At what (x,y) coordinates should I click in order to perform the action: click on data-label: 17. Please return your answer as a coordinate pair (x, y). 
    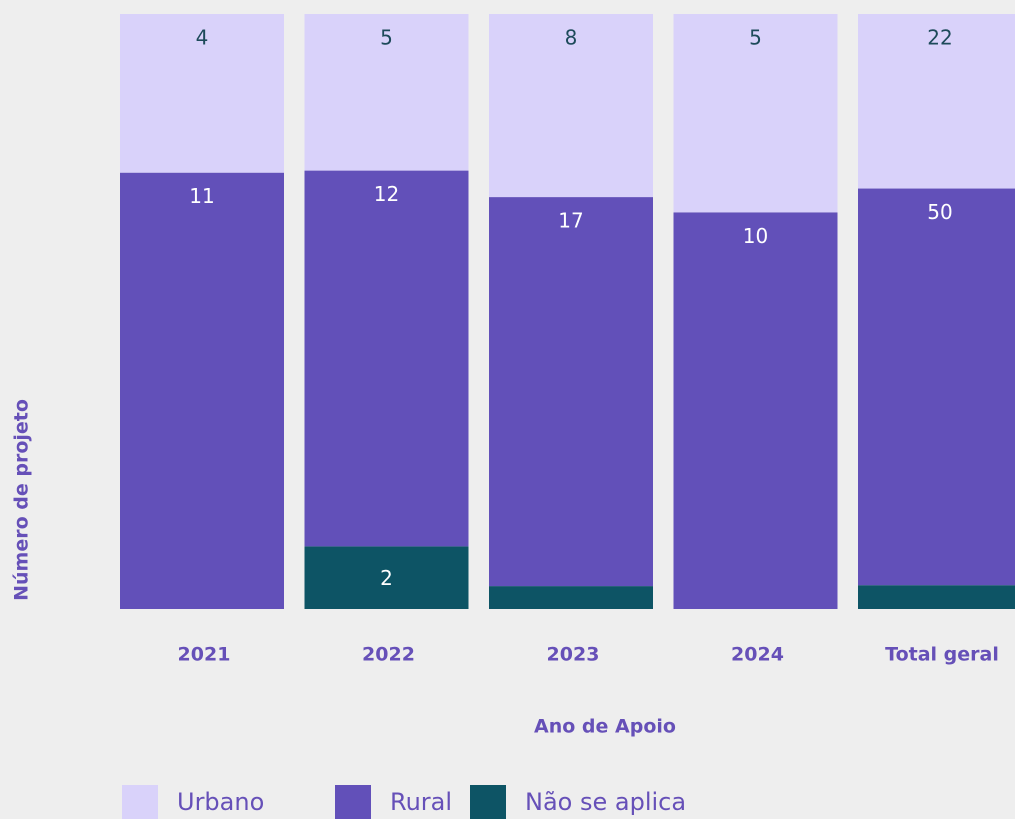
    Looking at the image, I should click on (570, 221).